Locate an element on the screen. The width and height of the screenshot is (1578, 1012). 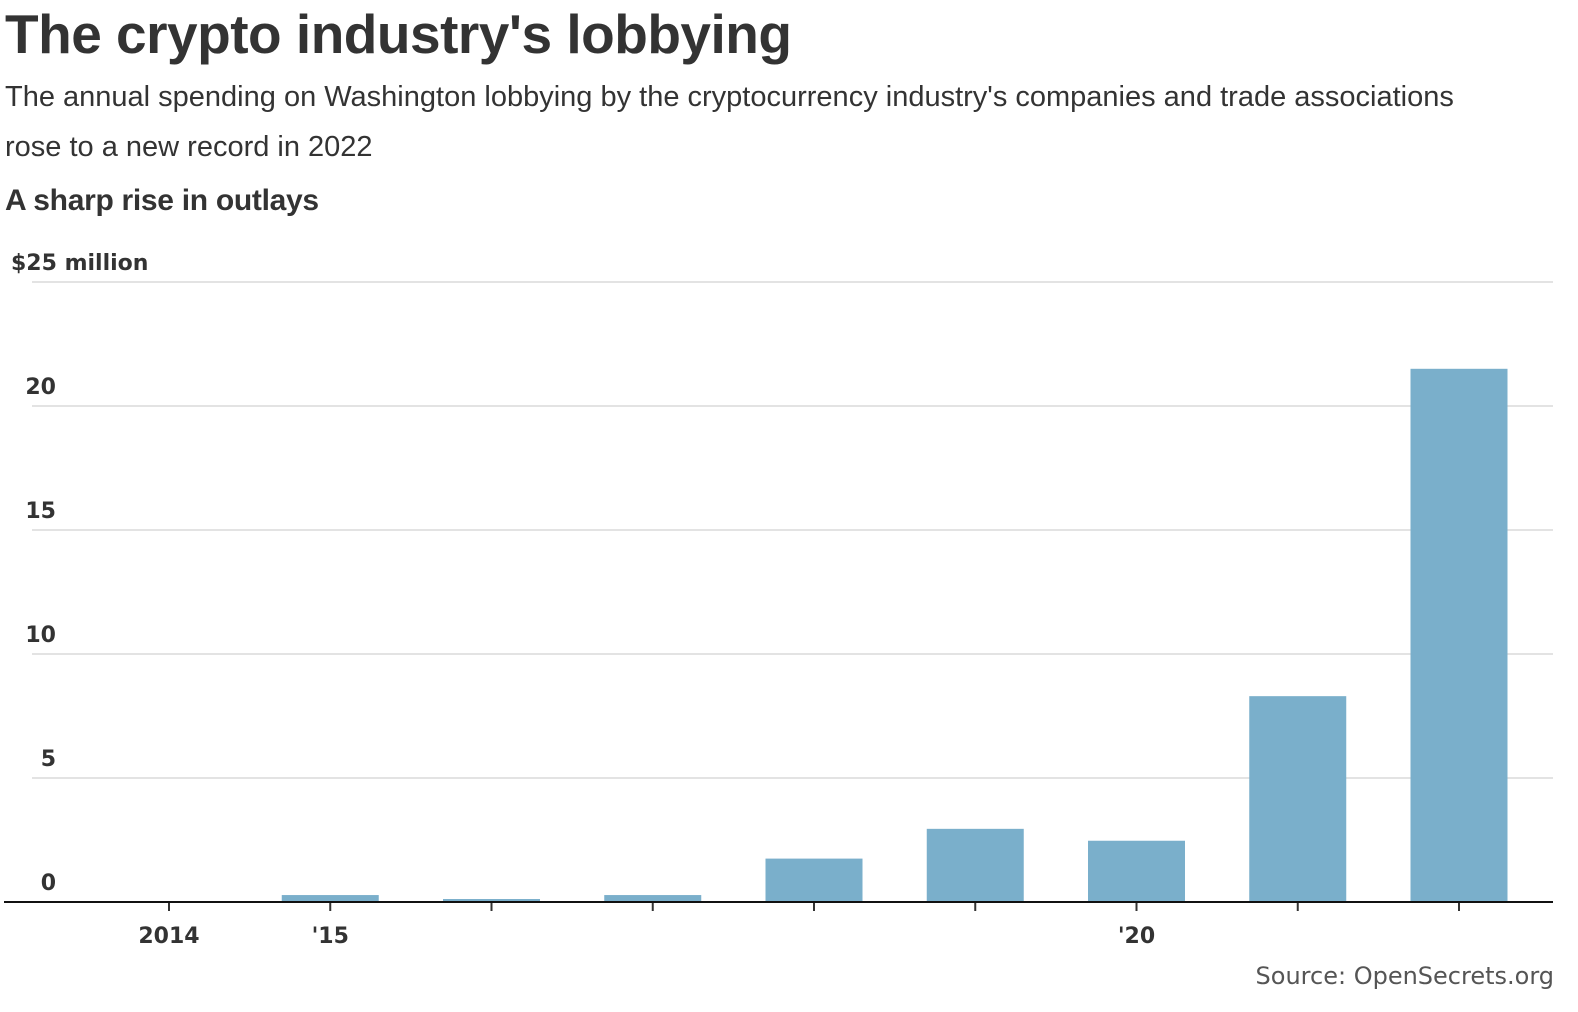
bar-2021 is located at coordinates (1298, 799).